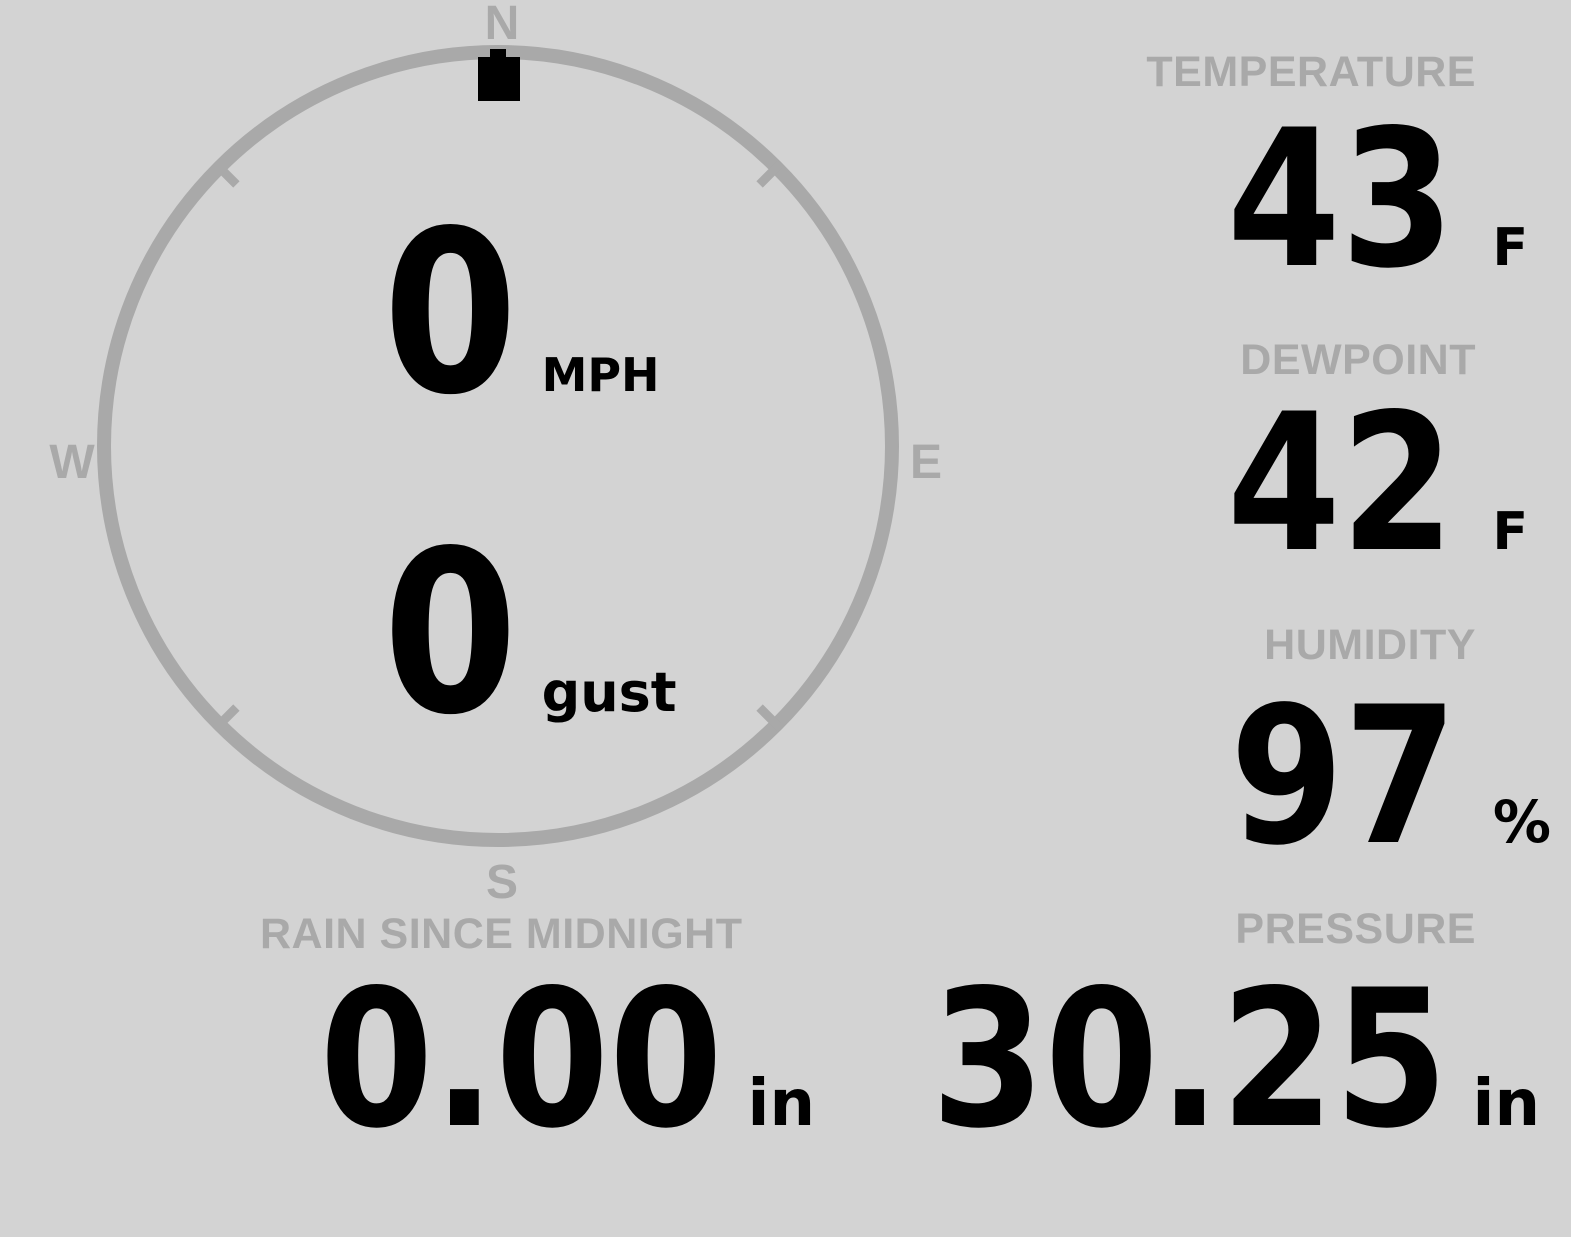  Describe the element at coordinates (521, 314) in the screenshot. I see `wind-speed-readout: 0 MPH` at that location.